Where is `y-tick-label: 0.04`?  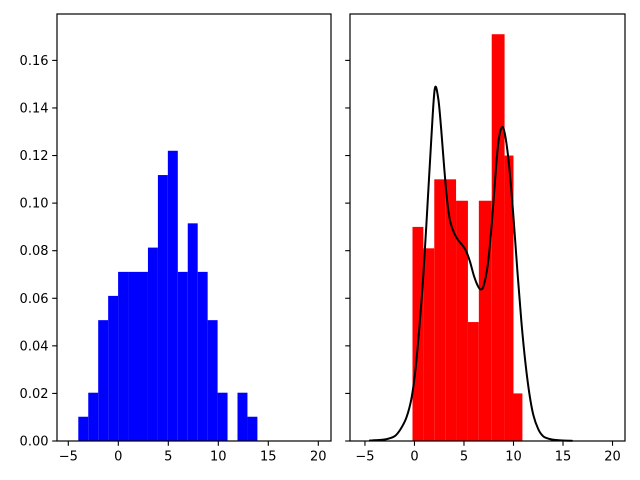
y-tick-label: 0.04 is located at coordinates (34, 346).